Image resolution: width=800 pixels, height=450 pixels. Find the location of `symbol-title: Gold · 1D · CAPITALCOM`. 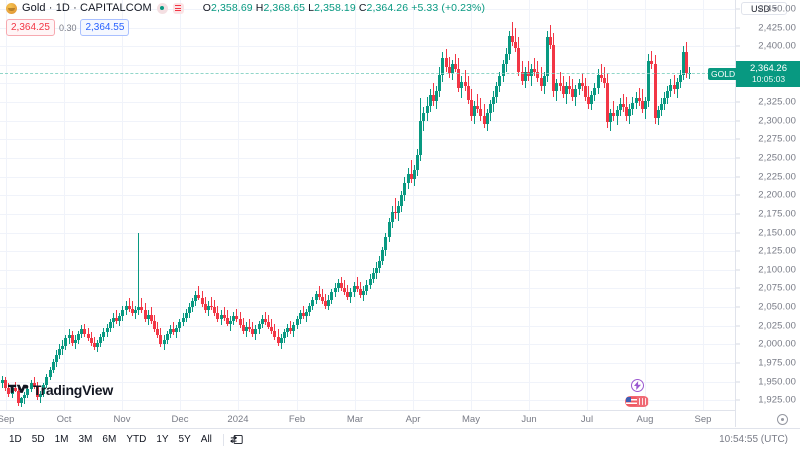

symbol-title: Gold · 1D · CAPITALCOM is located at coordinates (87, 8).